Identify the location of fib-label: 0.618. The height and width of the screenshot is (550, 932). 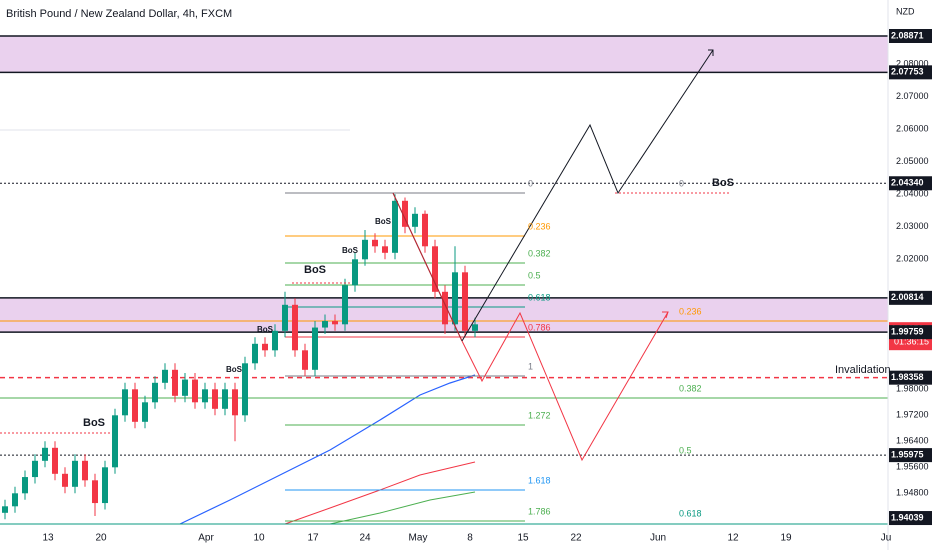
(539, 297).